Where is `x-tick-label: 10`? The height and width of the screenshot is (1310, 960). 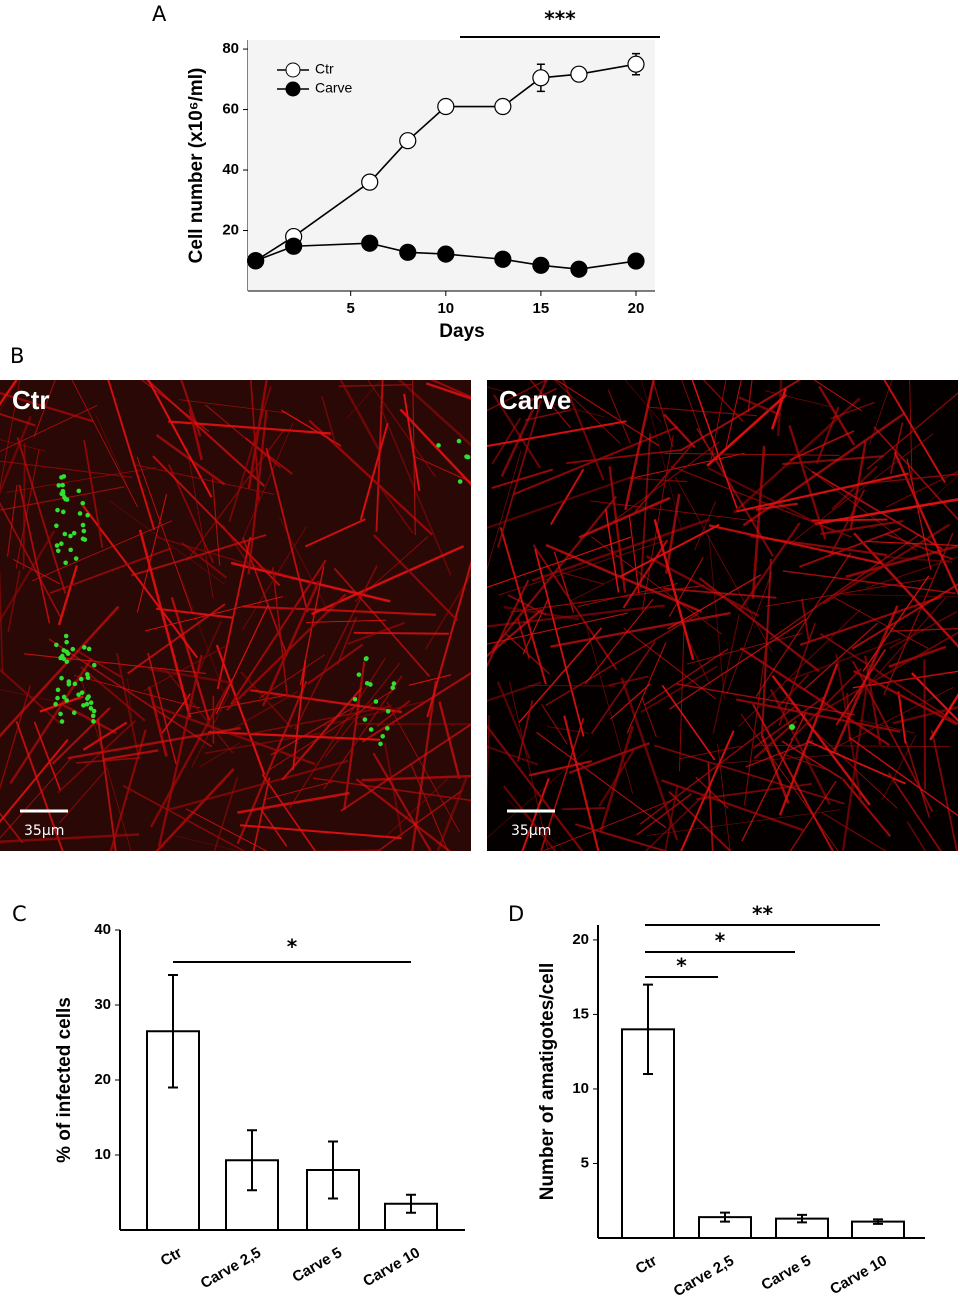 x-tick-label: 10 is located at coordinates (445, 308).